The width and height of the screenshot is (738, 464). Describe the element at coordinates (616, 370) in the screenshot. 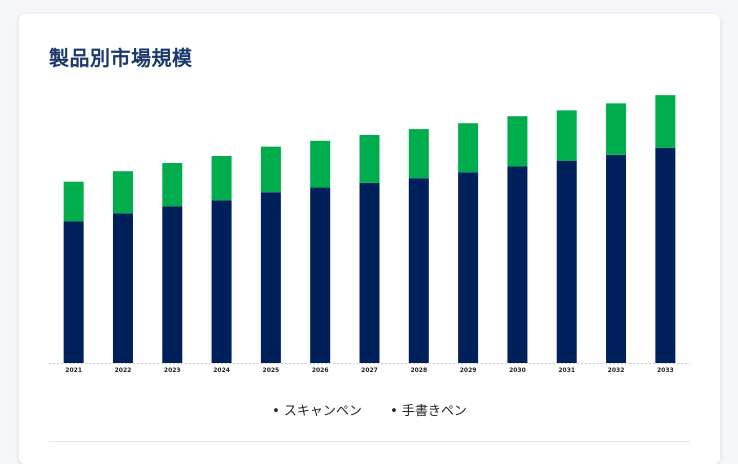

I see `x-tick-label: 2032` at that location.